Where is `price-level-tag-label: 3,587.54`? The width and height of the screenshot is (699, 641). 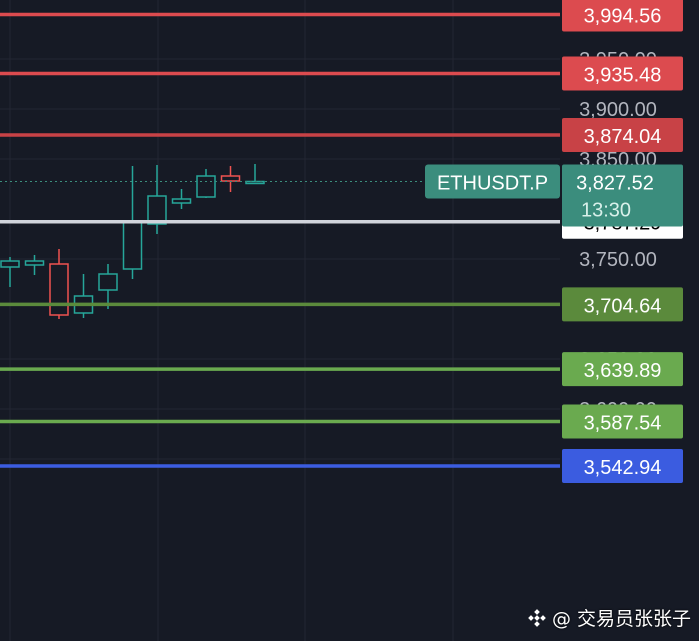 price-level-tag-label: 3,587.54 is located at coordinates (623, 423).